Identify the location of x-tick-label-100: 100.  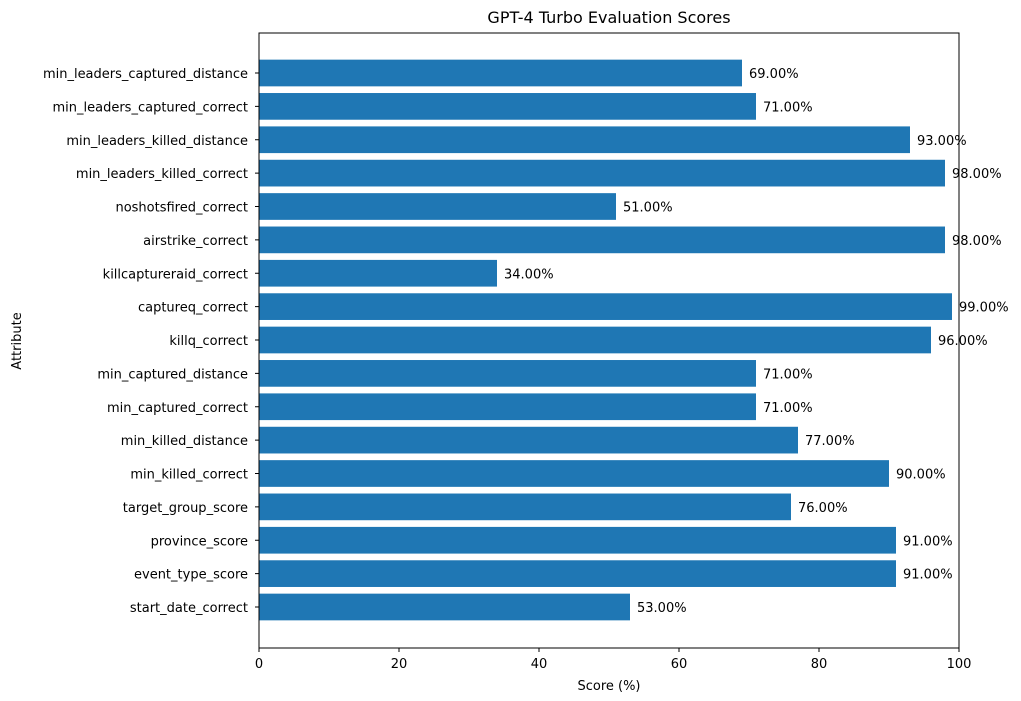
(959, 664).